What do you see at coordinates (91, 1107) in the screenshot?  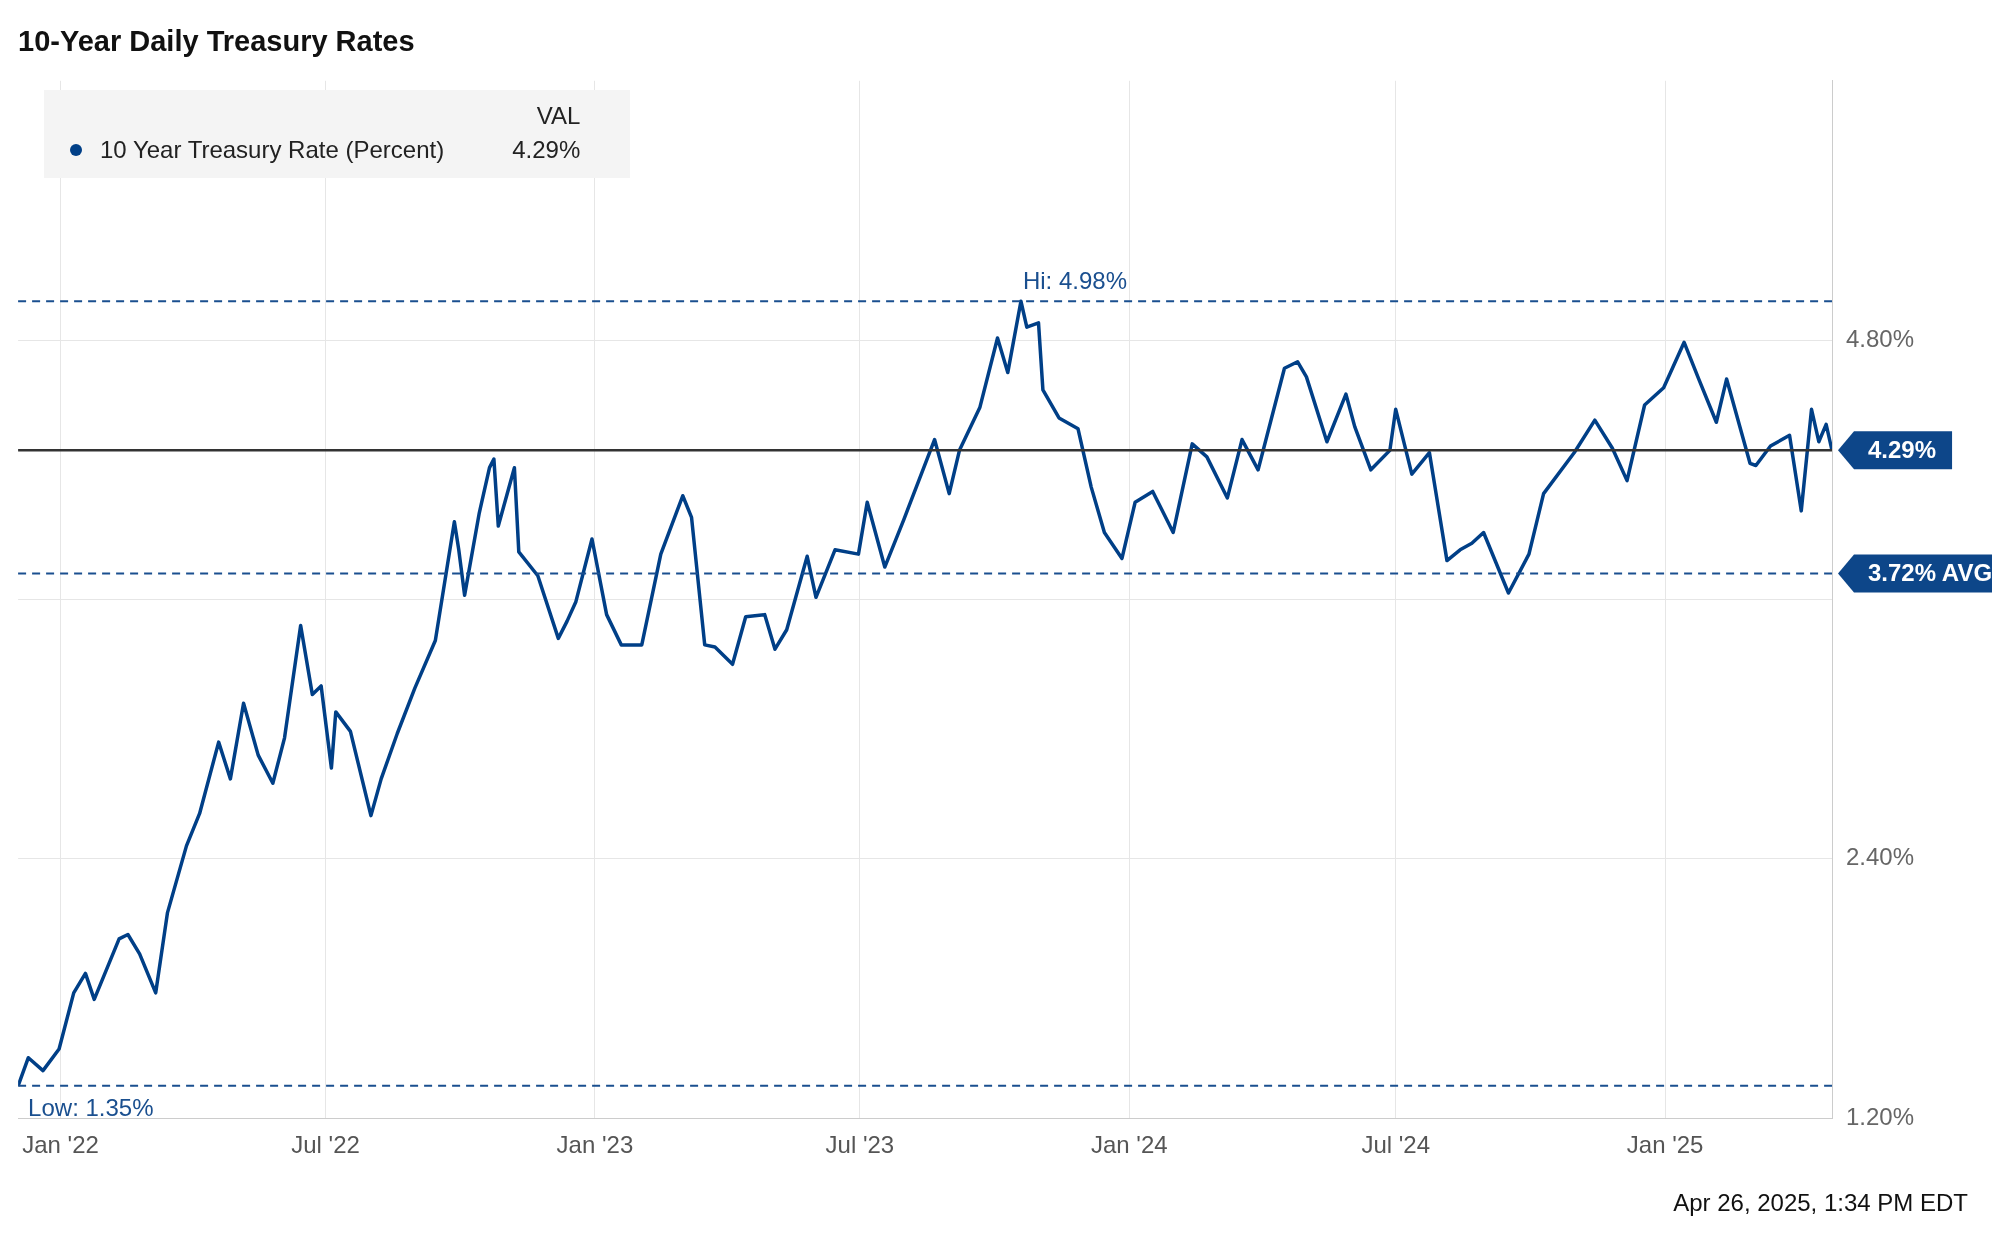 I see `ref-line-label: Low: 1.35%` at bounding box center [91, 1107].